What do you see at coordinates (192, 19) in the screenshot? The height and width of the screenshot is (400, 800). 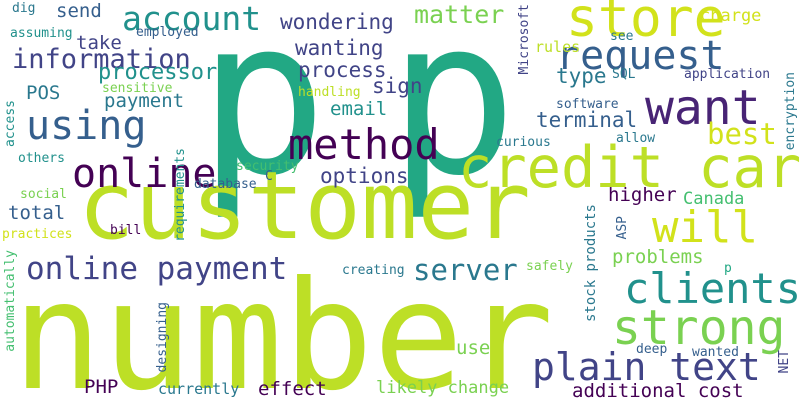 I see `word-account: account` at bounding box center [192, 19].